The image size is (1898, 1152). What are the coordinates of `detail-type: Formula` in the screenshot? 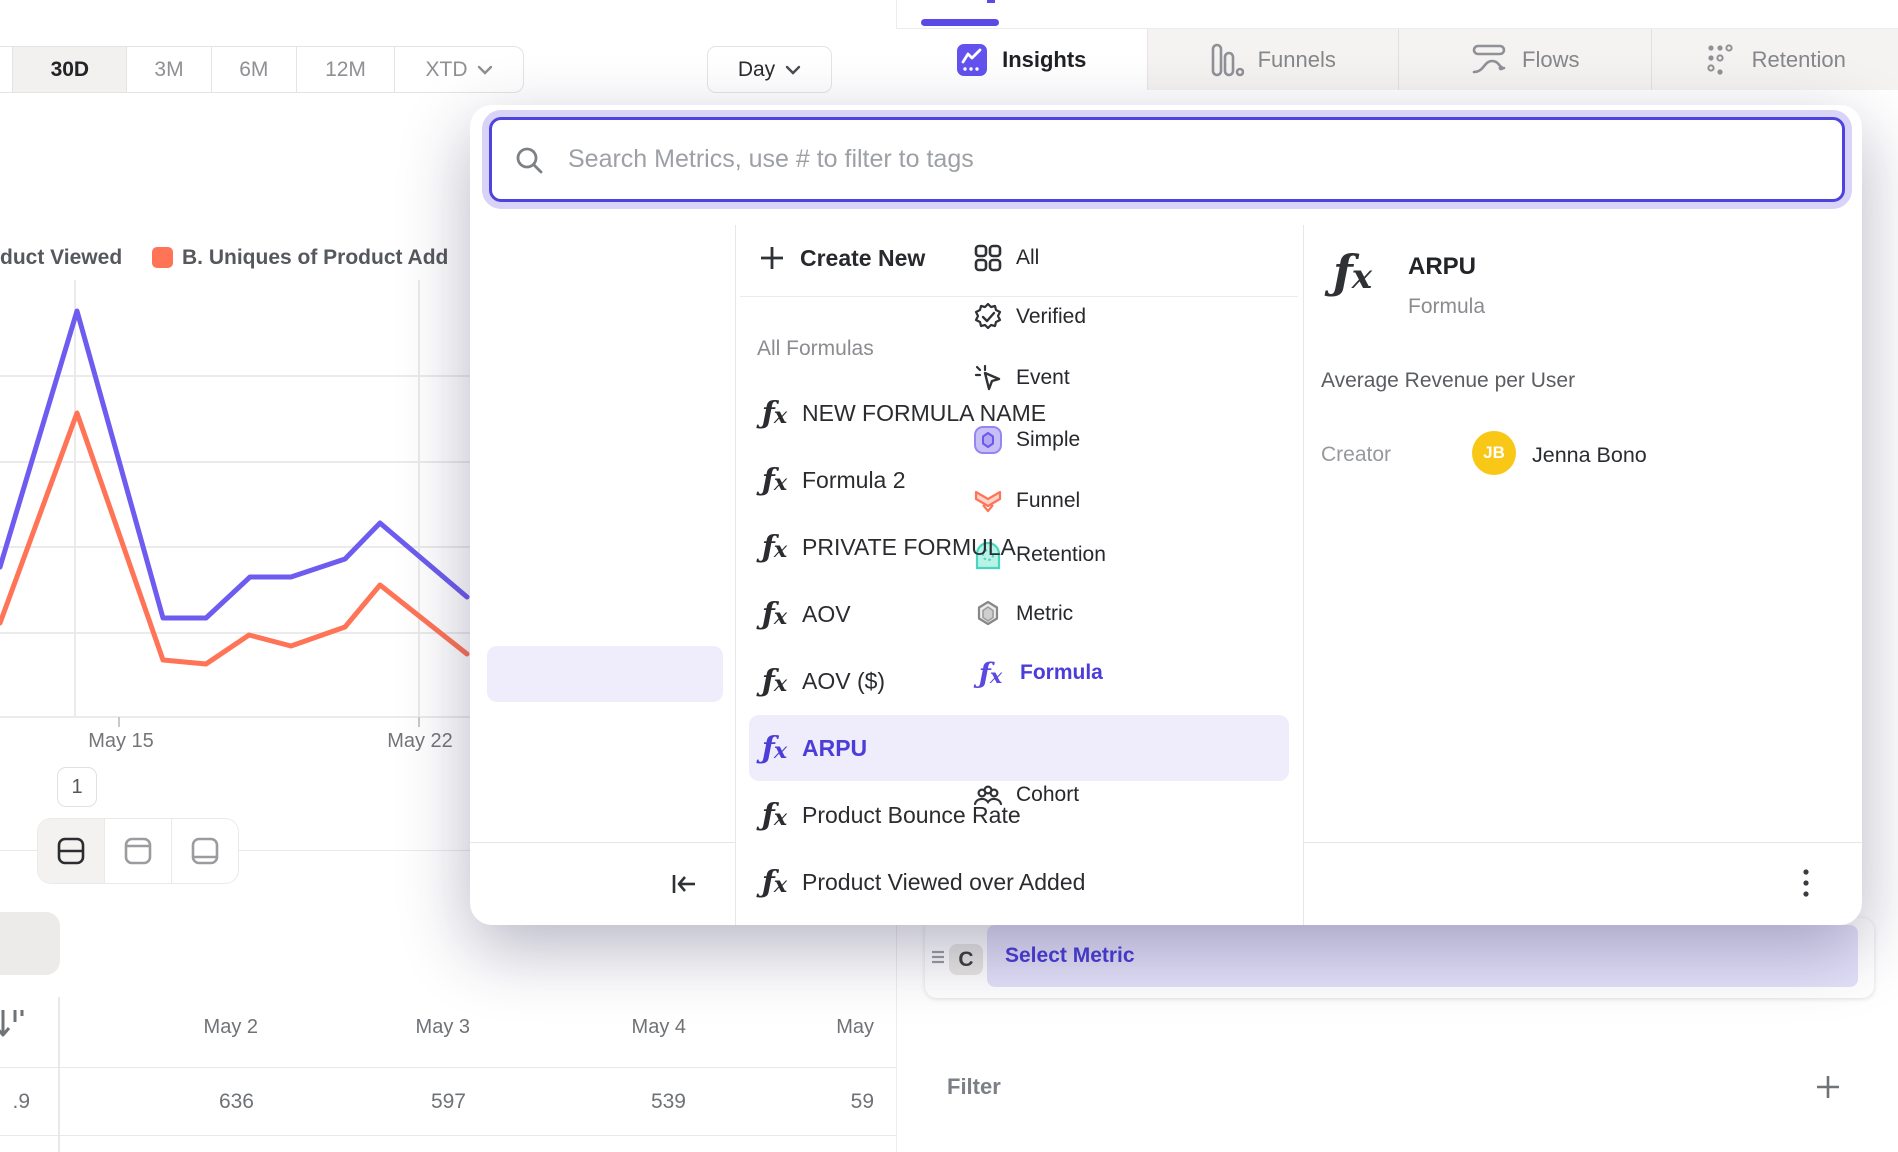 It's located at (1447, 306).